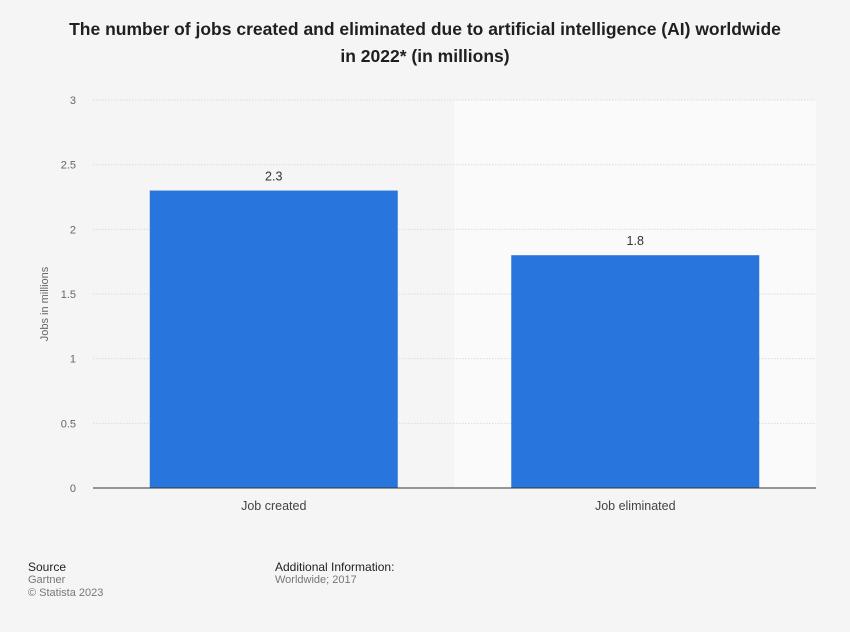 This screenshot has width=850, height=632. Describe the element at coordinates (635, 506) in the screenshot. I see `x-category-label: Job eliminated` at that location.